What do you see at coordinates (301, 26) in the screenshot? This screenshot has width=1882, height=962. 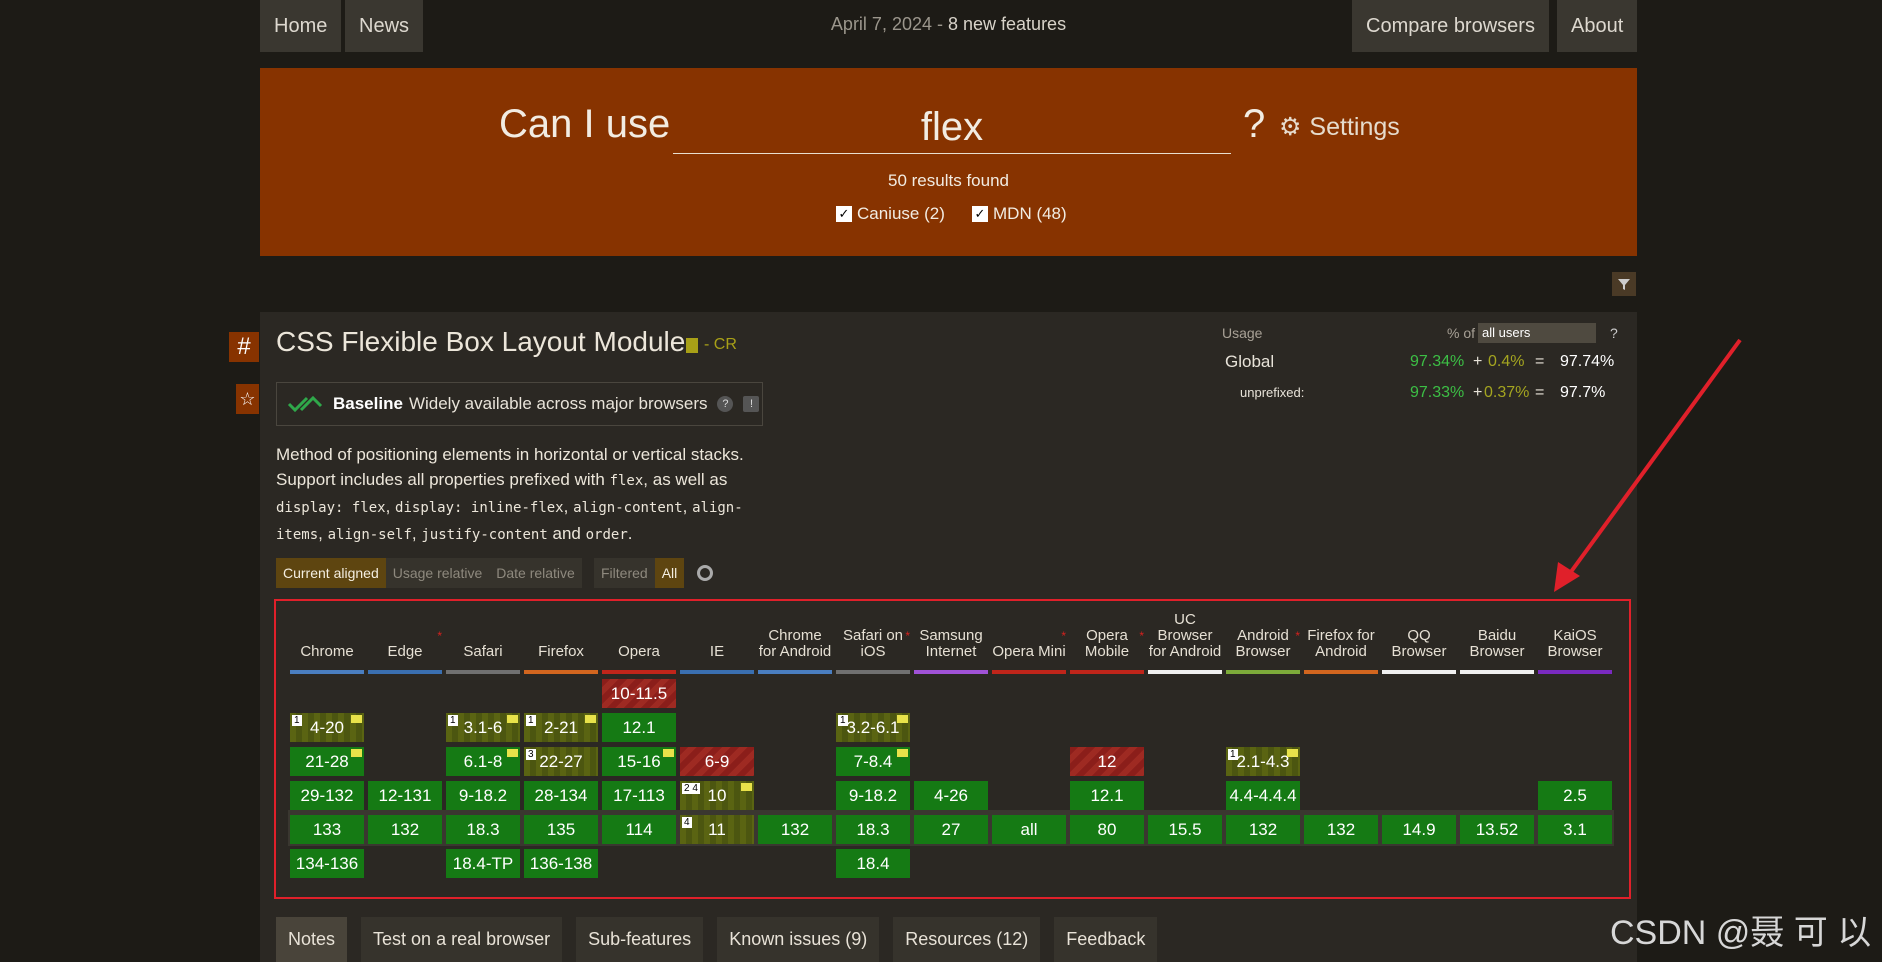 I see `nav-home: Home` at bounding box center [301, 26].